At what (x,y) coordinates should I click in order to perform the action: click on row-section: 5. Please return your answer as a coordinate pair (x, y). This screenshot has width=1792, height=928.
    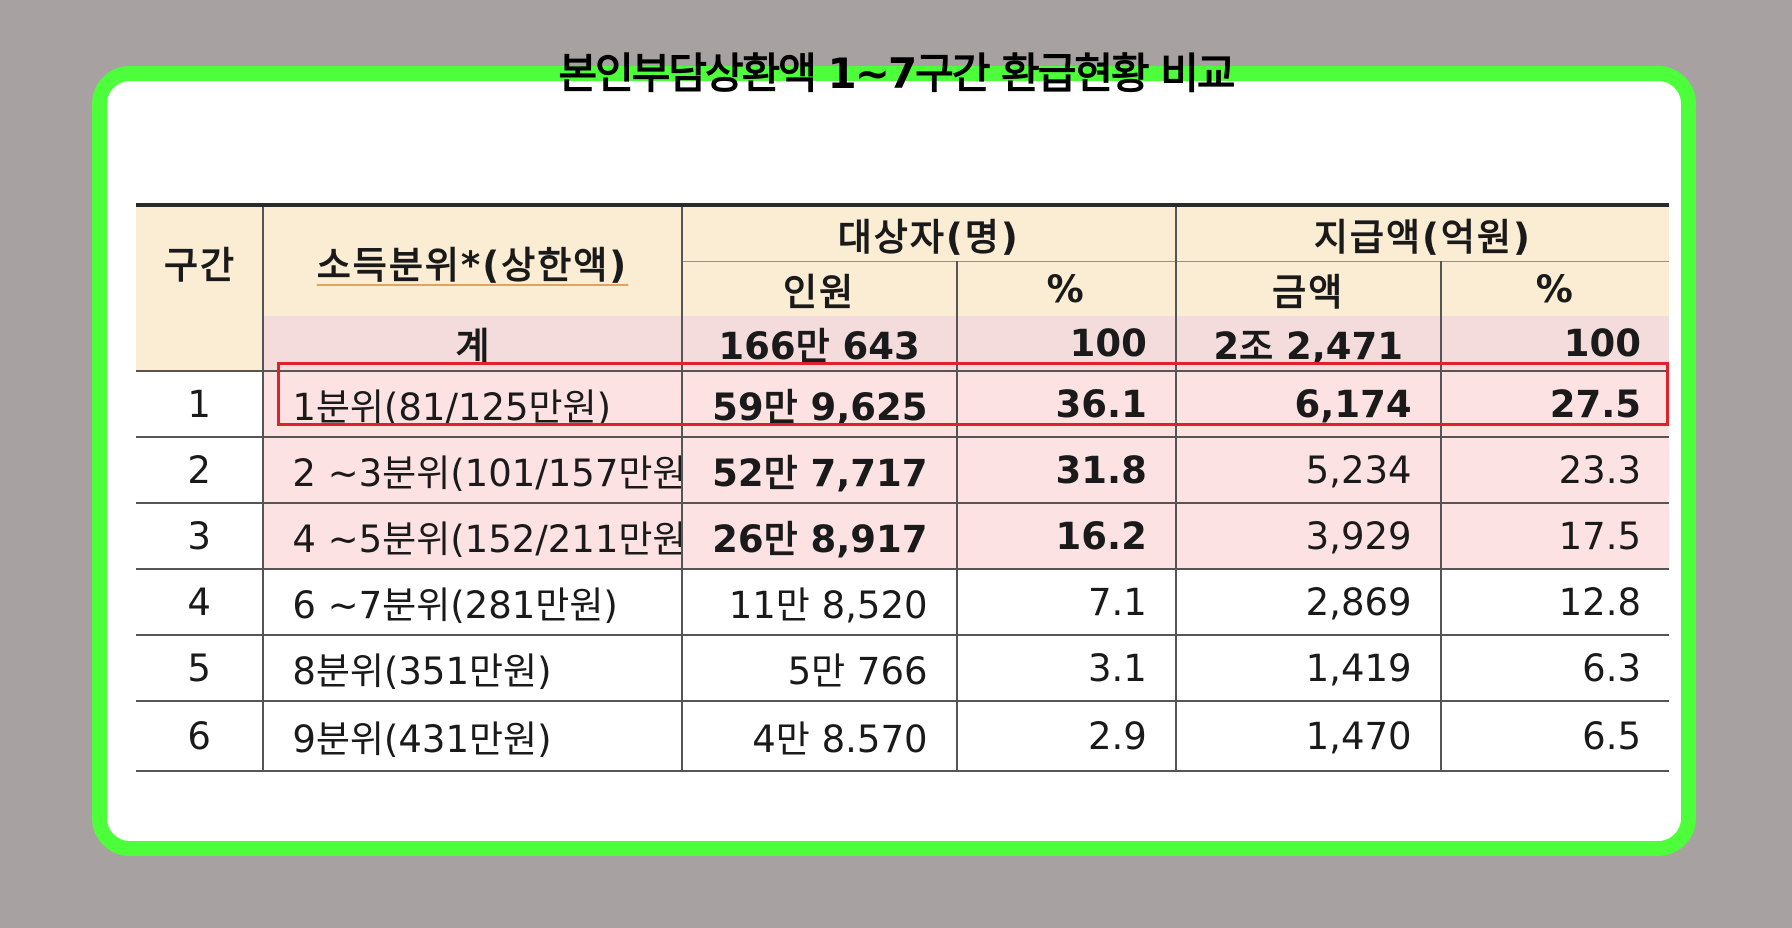
    Looking at the image, I should click on (200, 667).